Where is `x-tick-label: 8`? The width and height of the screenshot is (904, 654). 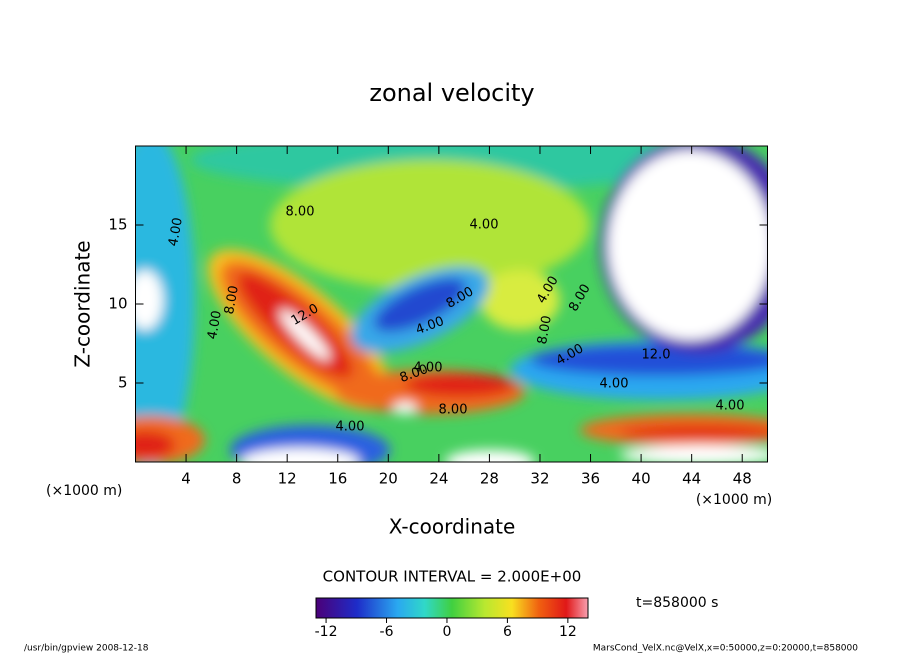
x-tick-label: 8 is located at coordinates (237, 479).